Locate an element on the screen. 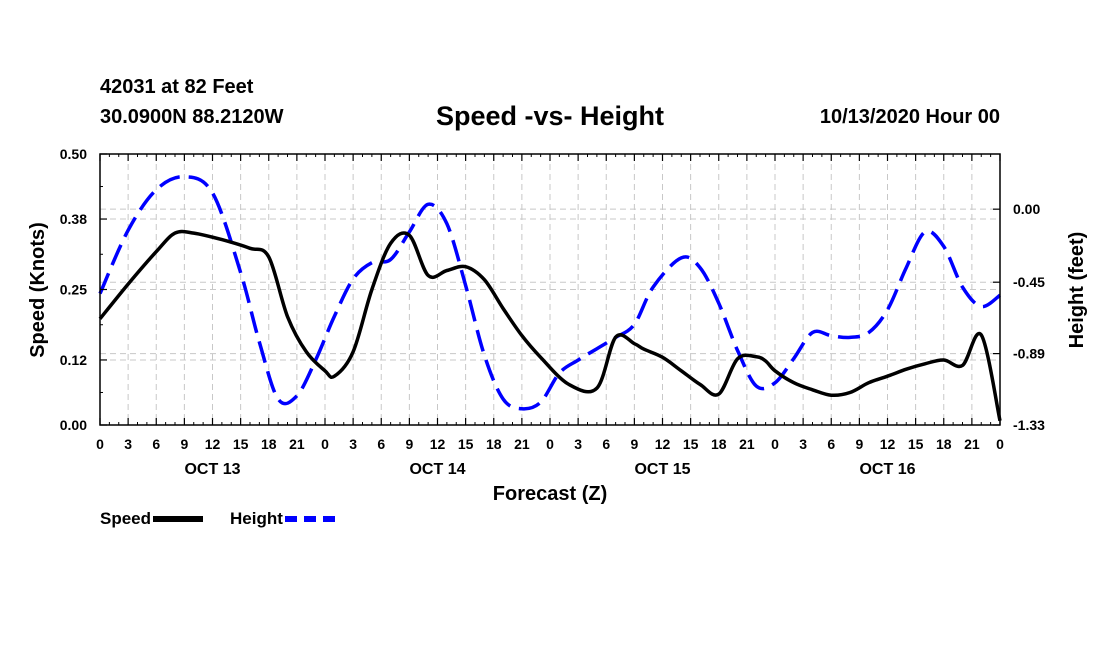 The width and height of the screenshot is (1100, 650). day-label: OCT 15 is located at coordinates (662, 469).